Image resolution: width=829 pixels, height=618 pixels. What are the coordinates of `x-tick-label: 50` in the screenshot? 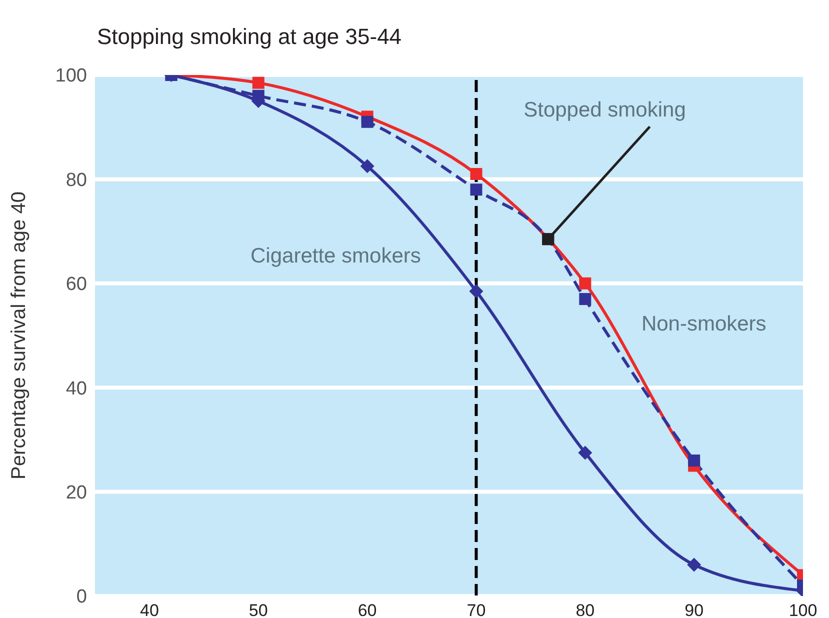 It's located at (258, 609).